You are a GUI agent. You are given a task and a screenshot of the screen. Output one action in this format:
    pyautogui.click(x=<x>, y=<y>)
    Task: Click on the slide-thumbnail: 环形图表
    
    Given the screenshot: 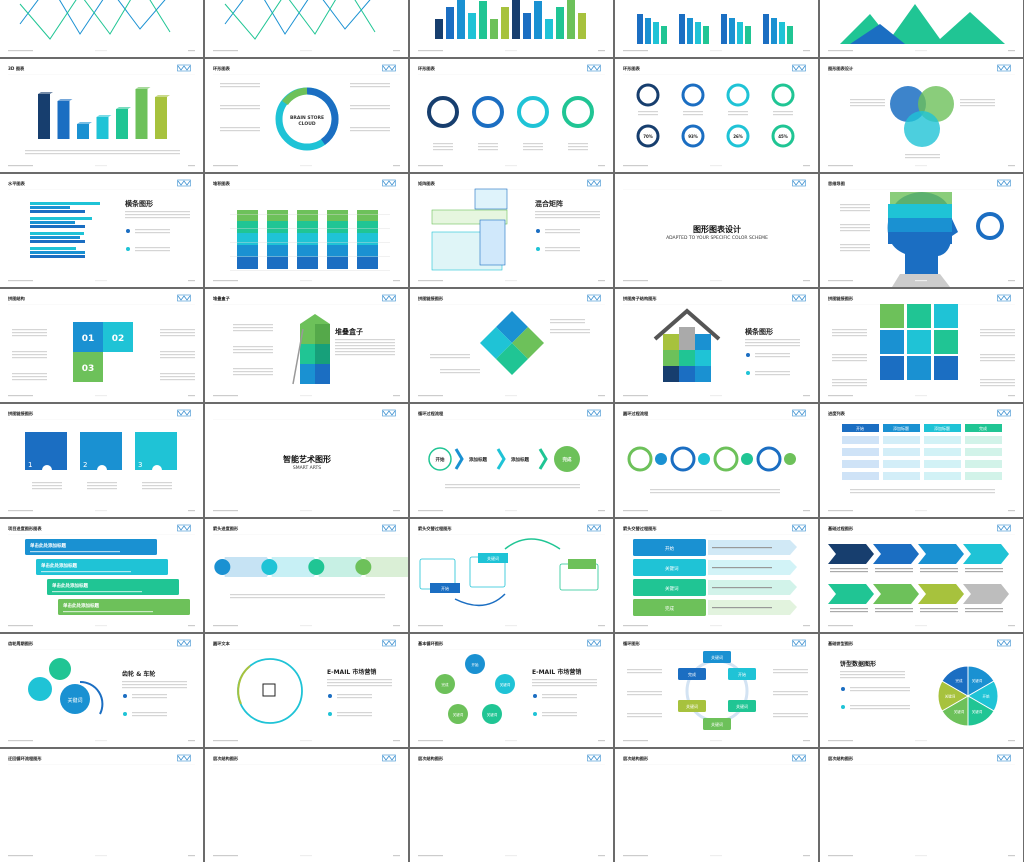 What is the action you would take?
    pyautogui.click(x=511, y=115)
    